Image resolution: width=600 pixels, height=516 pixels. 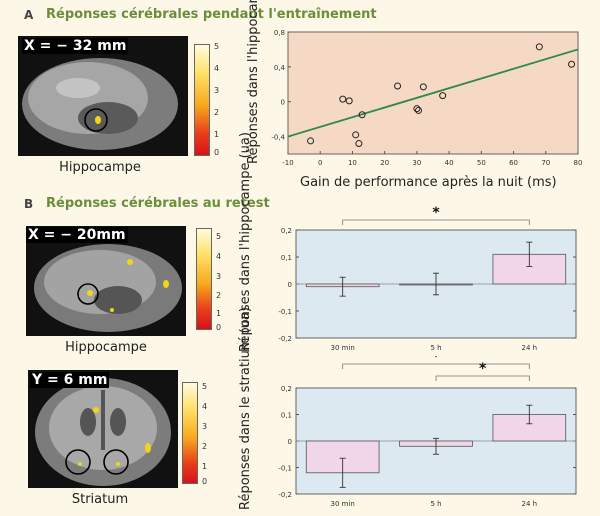 I want to click on colorbar-a, so click(x=202, y=100).